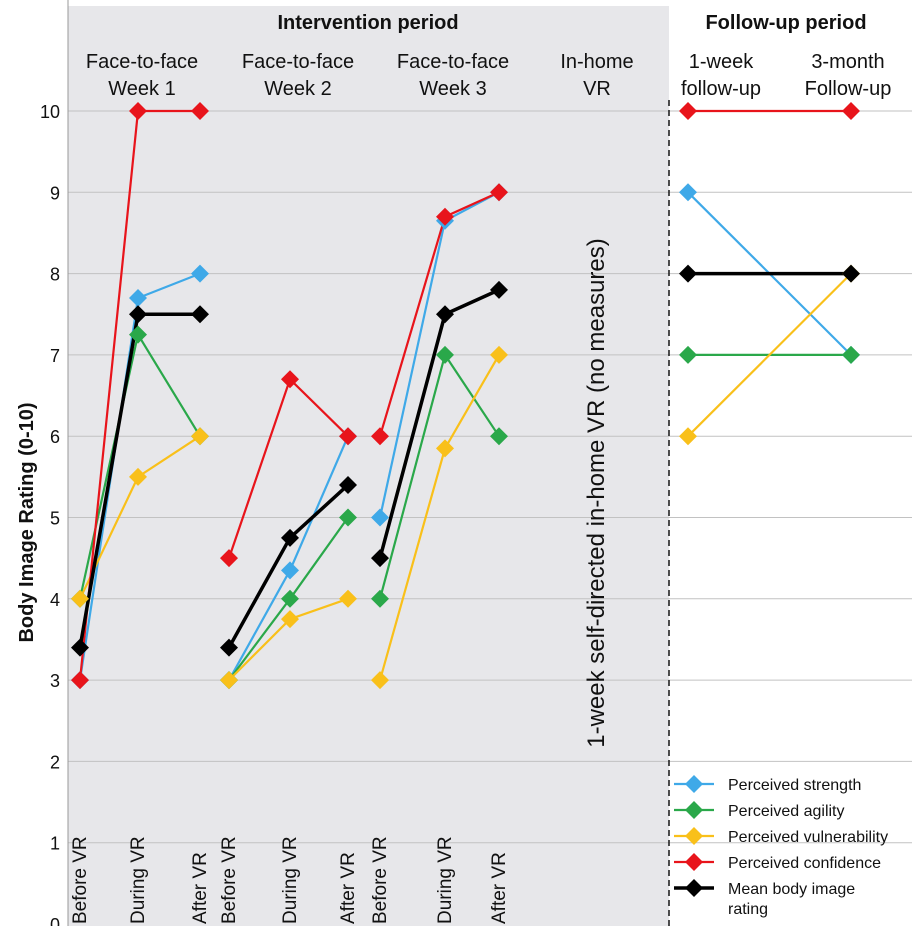  Describe the element at coordinates (721, 62) in the screenshot. I see `group-header: 1-week` at that location.